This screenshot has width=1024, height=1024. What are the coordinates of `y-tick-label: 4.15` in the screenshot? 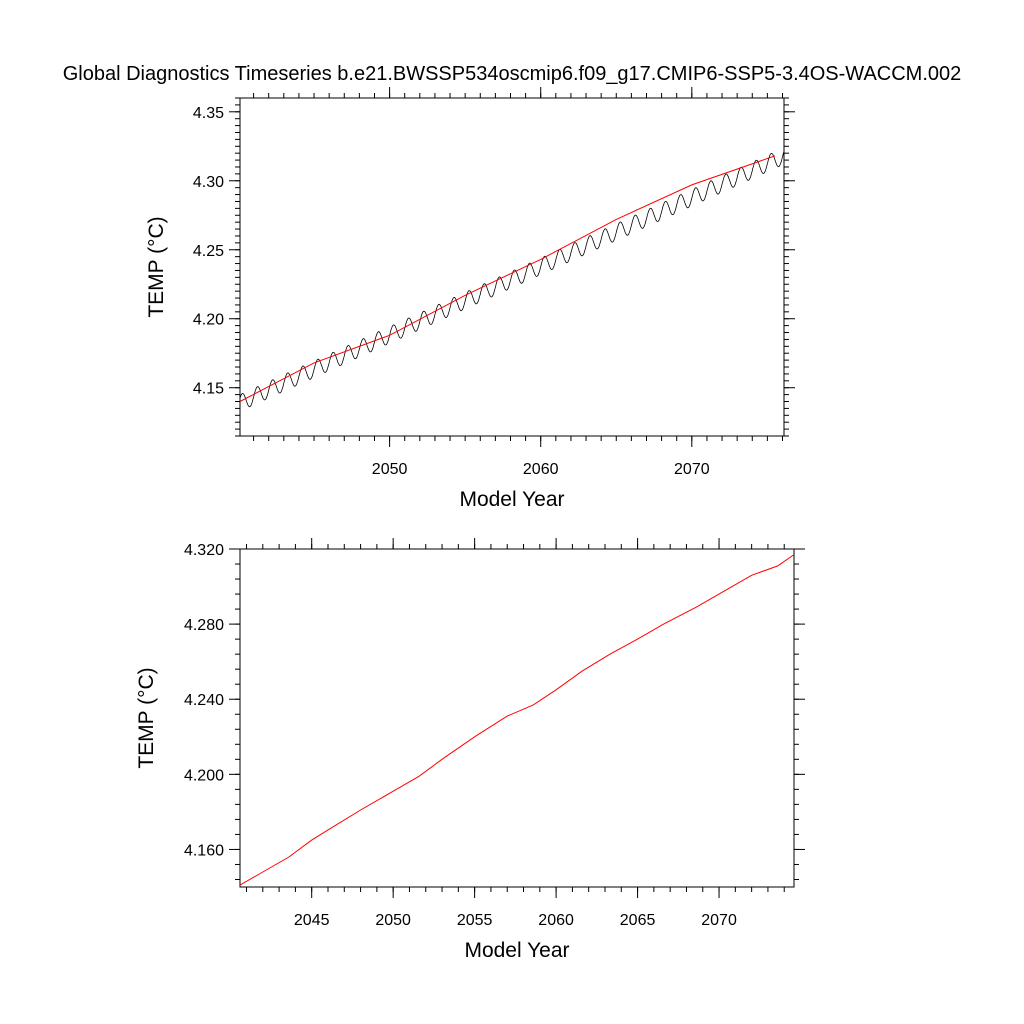 It's located at (208, 389).